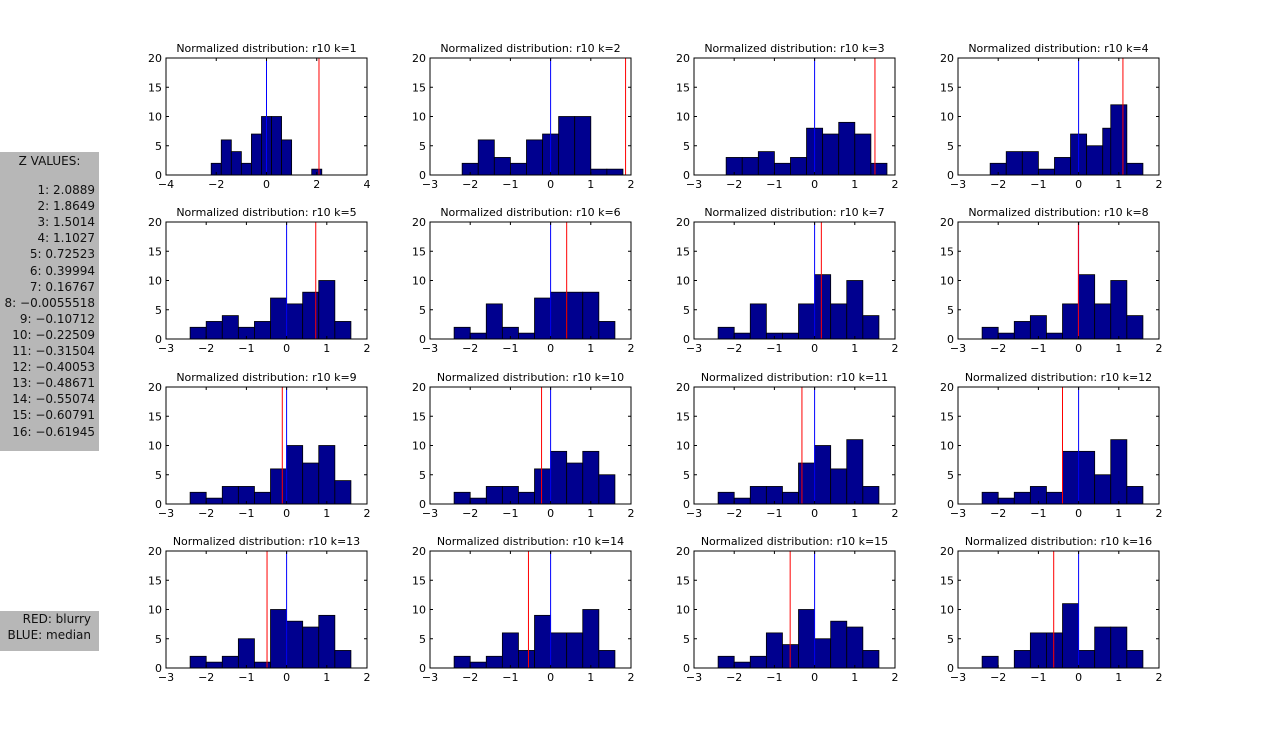 The image size is (1280, 751). What do you see at coordinates (53, 431) in the screenshot?
I see `z-value-16: 16: −0.61945` at bounding box center [53, 431].